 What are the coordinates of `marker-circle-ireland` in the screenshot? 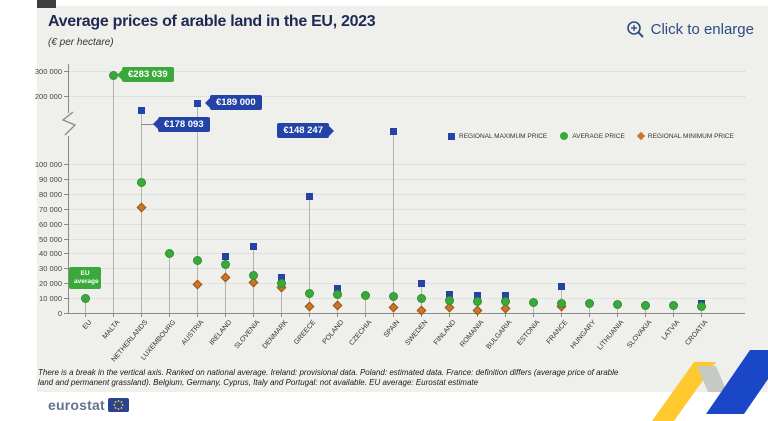 It's located at (225, 265).